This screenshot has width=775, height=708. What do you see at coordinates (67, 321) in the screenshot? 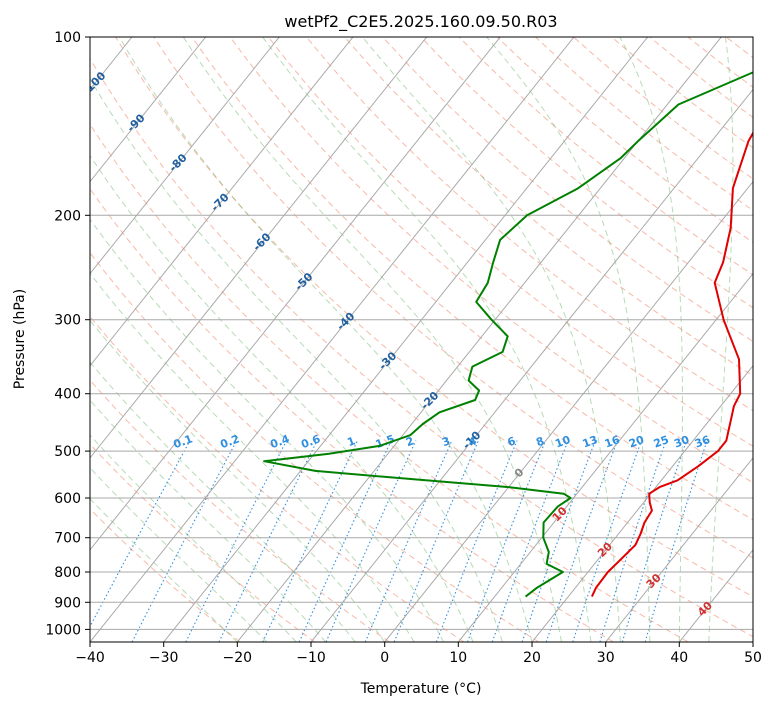
I see `y-tick-label: 300` at bounding box center [67, 321].